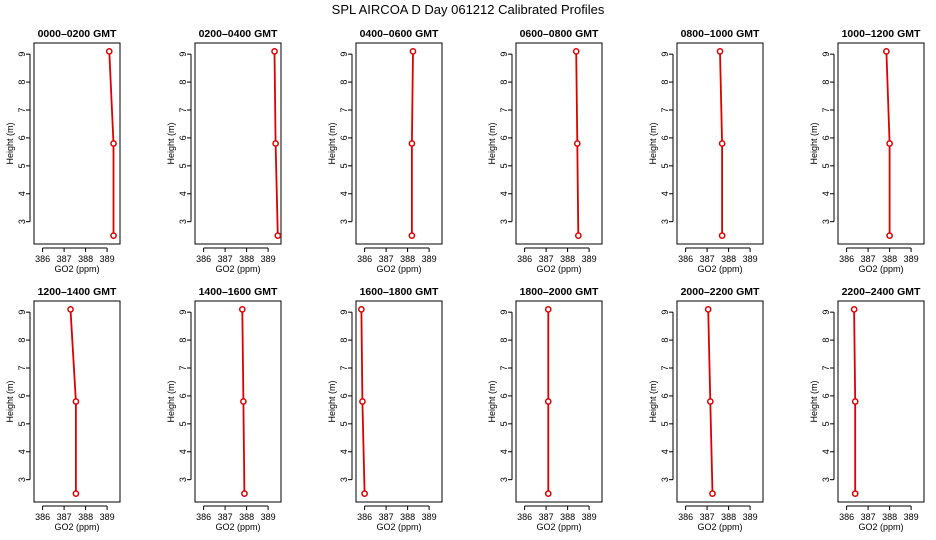 The height and width of the screenshot is (540, 936). I want to click on panel-title: 1000–1200 GMT, so click(881, 34).